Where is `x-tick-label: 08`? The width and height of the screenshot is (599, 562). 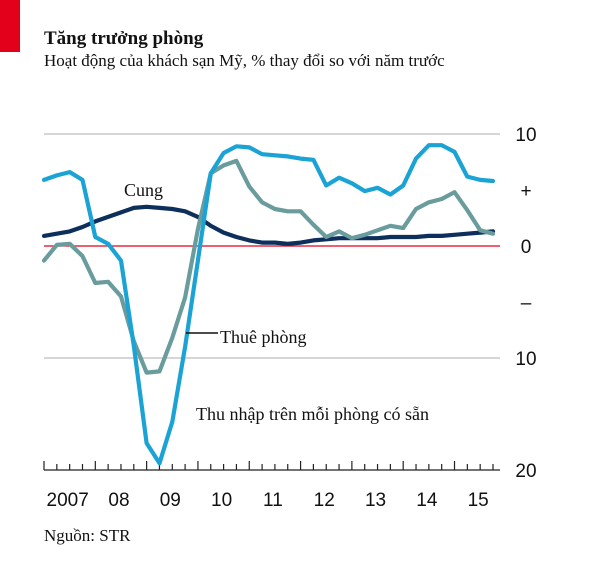
x-tick-label: 08 is located at coordinates (118, 500).